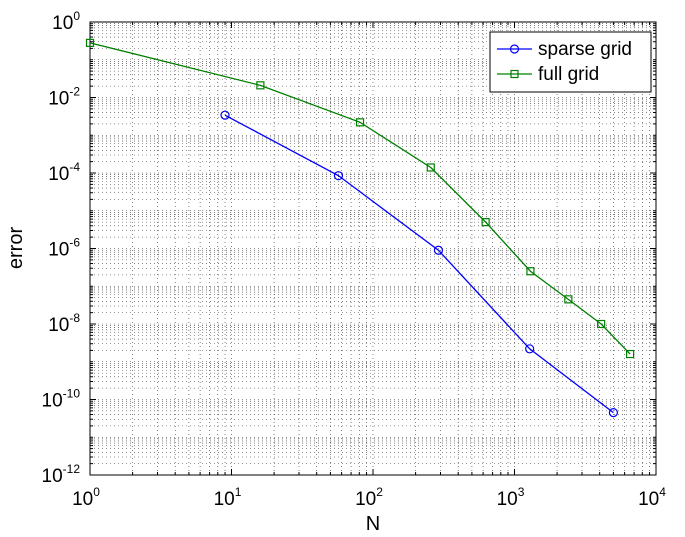 This screenshot has height=537, width=685. I want to click on x-axis-label: N, so click(373, 524).